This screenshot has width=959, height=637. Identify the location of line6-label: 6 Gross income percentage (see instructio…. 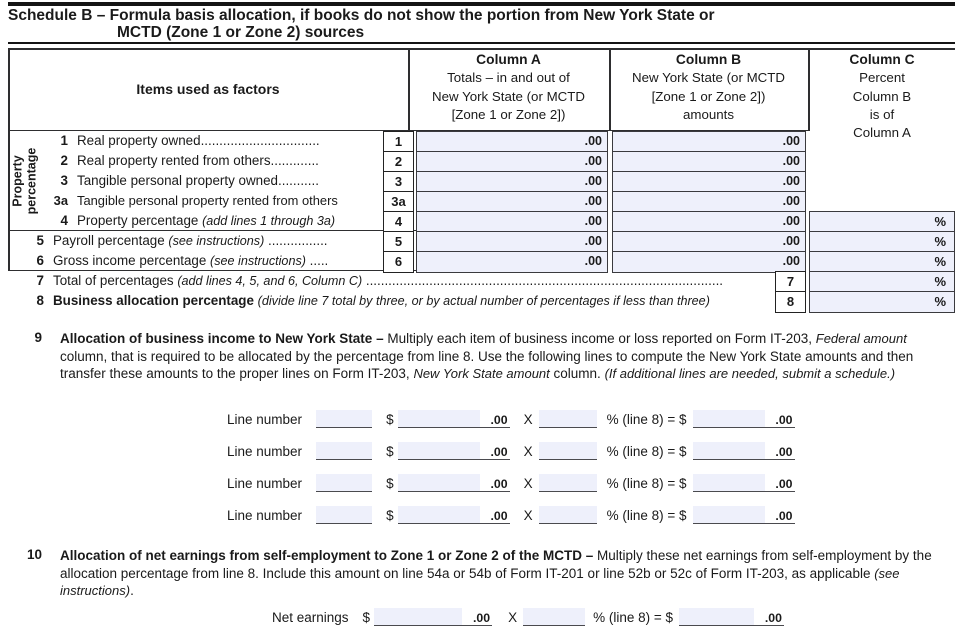
(182, 260).